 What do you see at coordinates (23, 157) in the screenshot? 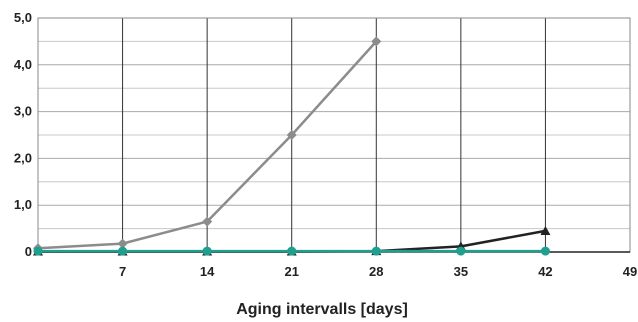
I see `y-tick-label: 2,0` at bounding box center [23, 157].